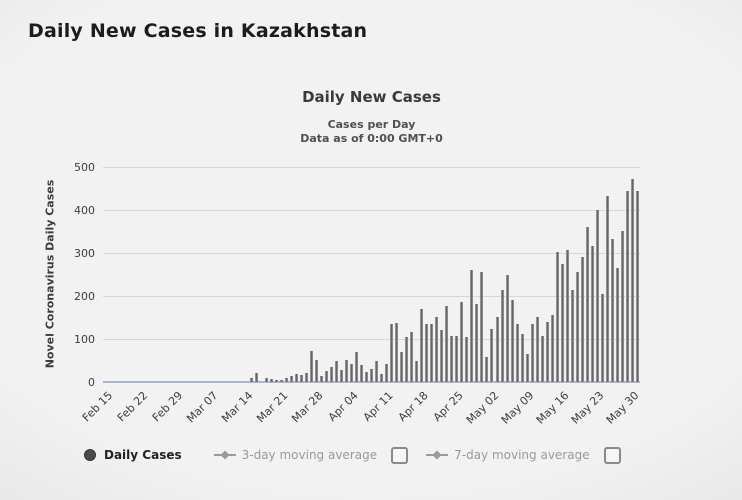 This screenshot has height=500, width=742. What do you see at coordinates (84, 167) in the screenshot?
I see `y-tick-label-500: 500` at bounding box center [84, 167].